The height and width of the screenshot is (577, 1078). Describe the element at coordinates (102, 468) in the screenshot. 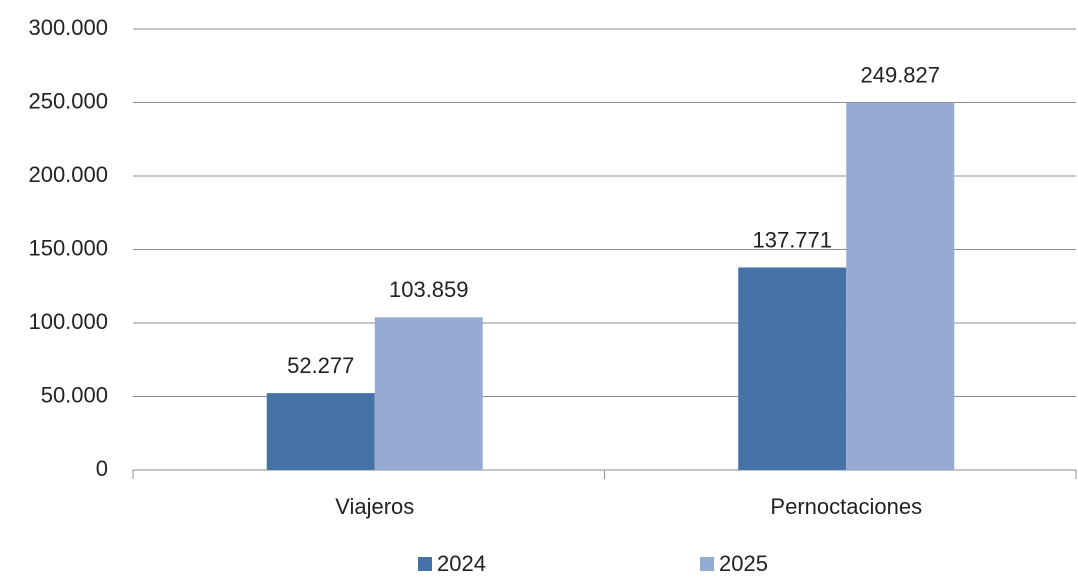

I see `y-tick-label: 0` at that location.